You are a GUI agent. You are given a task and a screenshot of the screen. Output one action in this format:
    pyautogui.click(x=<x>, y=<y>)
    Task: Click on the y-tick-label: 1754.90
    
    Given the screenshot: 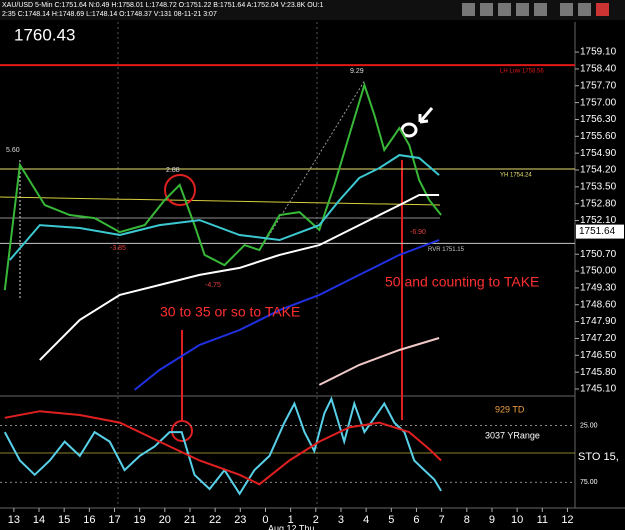 What is the action you would take?
    pyautogui.click(x=598, y=153)
    